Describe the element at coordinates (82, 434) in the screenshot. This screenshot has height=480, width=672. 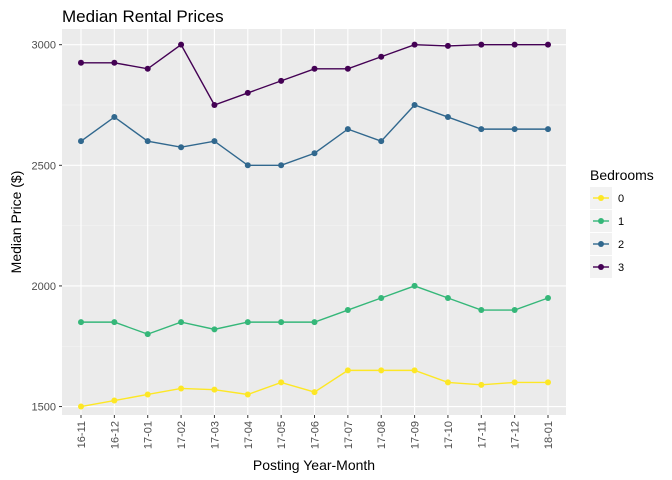
I see `x-tick-label: 16-11` at that location.